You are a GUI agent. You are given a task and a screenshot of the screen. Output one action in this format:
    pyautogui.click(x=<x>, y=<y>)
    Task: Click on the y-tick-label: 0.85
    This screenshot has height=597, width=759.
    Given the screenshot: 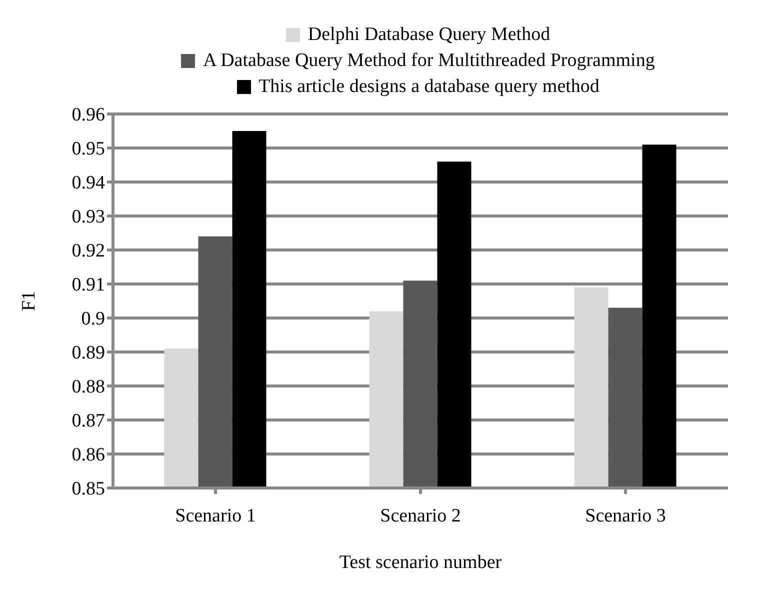 What is the action you would take?
    pyautogui.click(x=88, y=489)
    